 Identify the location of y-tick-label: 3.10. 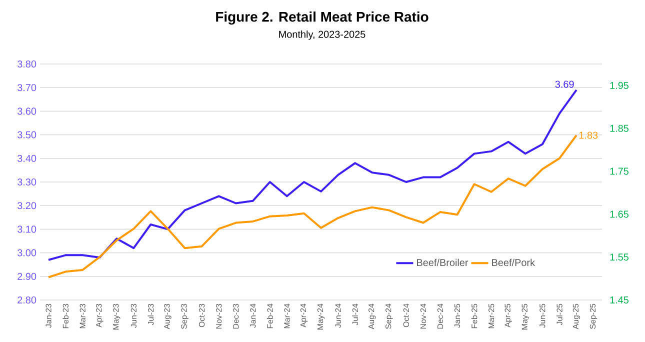
(26, 229).